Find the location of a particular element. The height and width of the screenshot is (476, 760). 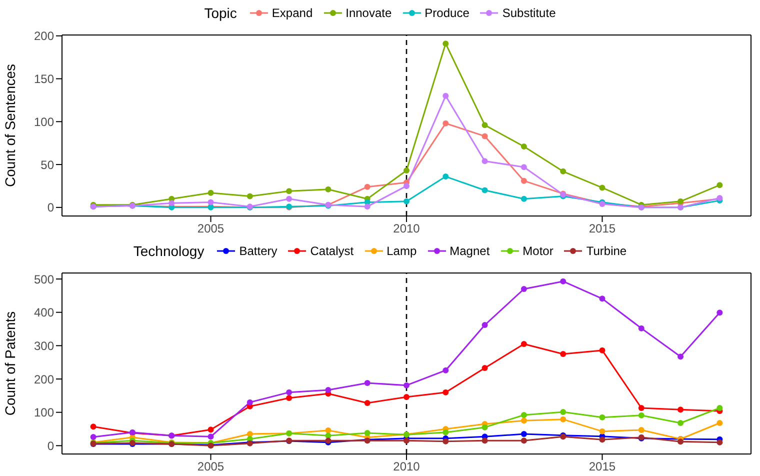

legend-label: Produce is located at coordinates (447, 13).